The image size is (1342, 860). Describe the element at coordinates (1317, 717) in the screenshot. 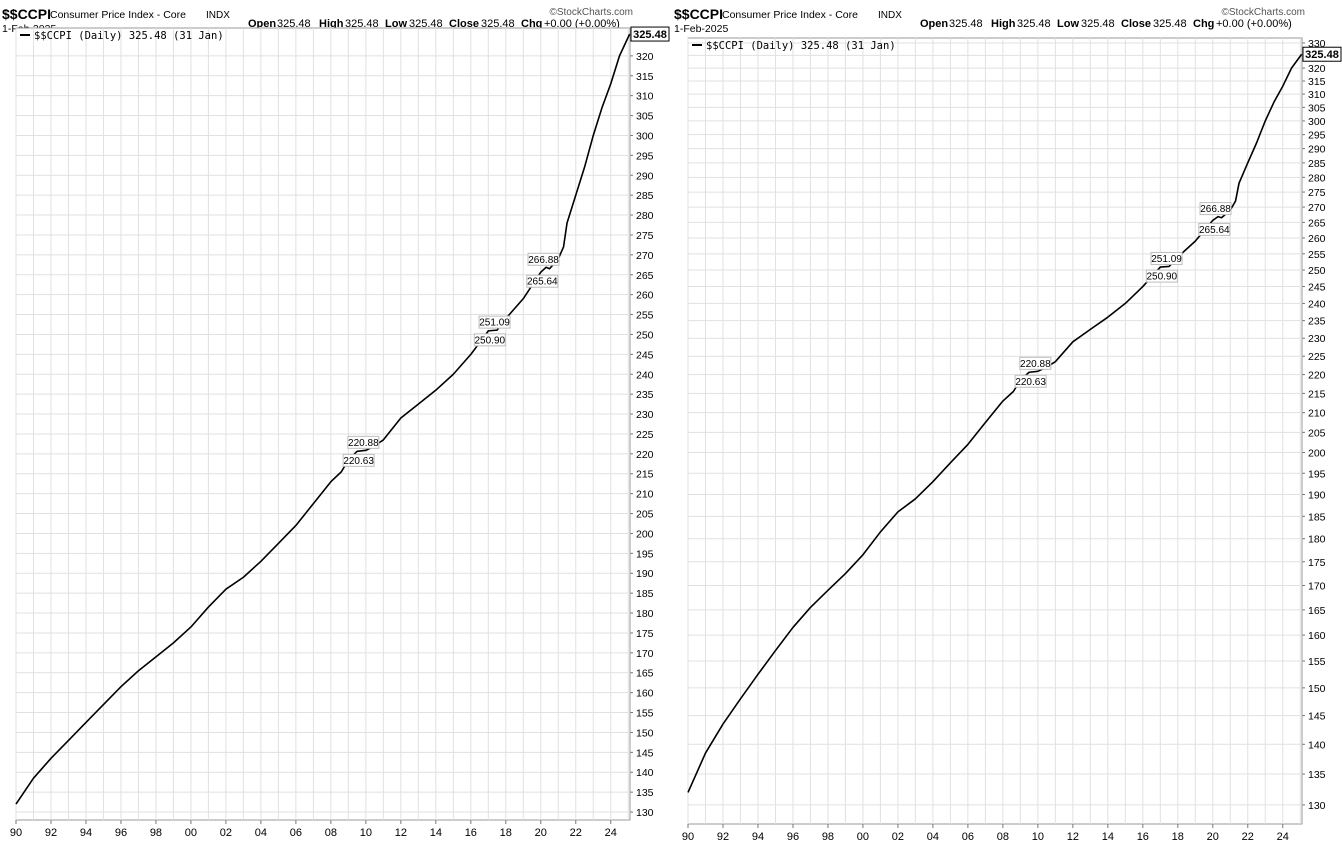

I see `y-tick-label: 145` at that location.